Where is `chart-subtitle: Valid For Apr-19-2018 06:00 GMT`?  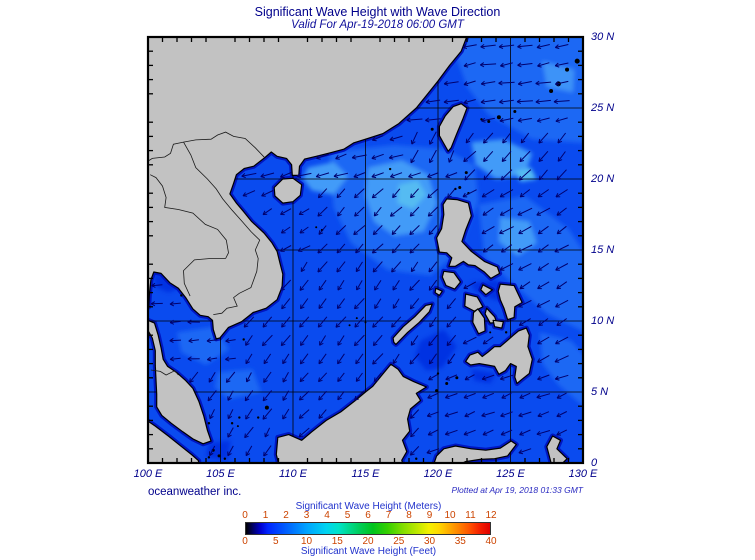 chart-subtitle: Valid For Apr-19-2018 06:00 GMT is located at coordinates (377, 25).